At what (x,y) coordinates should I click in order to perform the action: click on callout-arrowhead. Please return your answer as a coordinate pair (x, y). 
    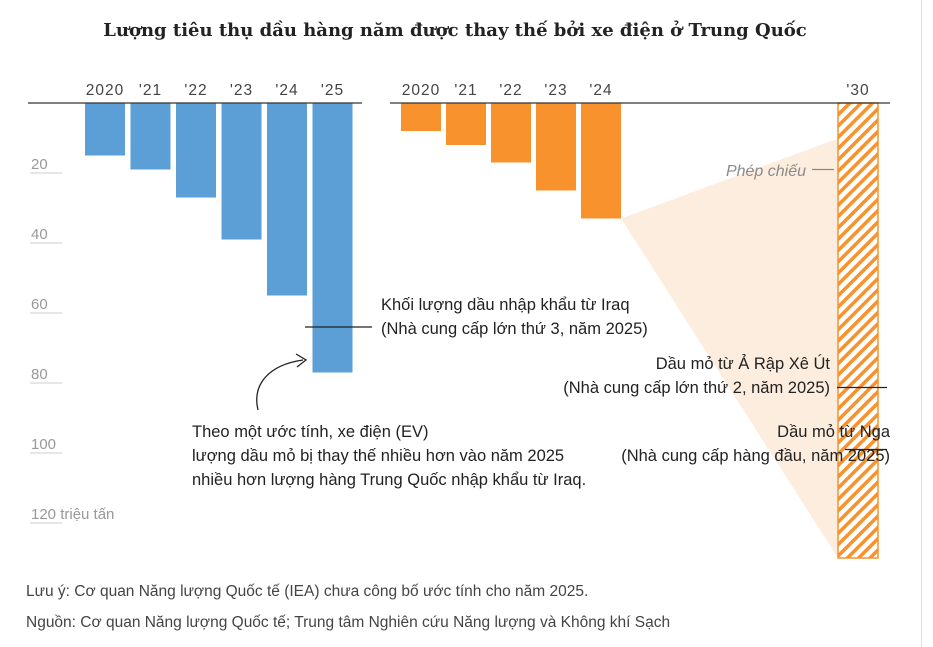
    Looking at the image, I should click on (301, 360).